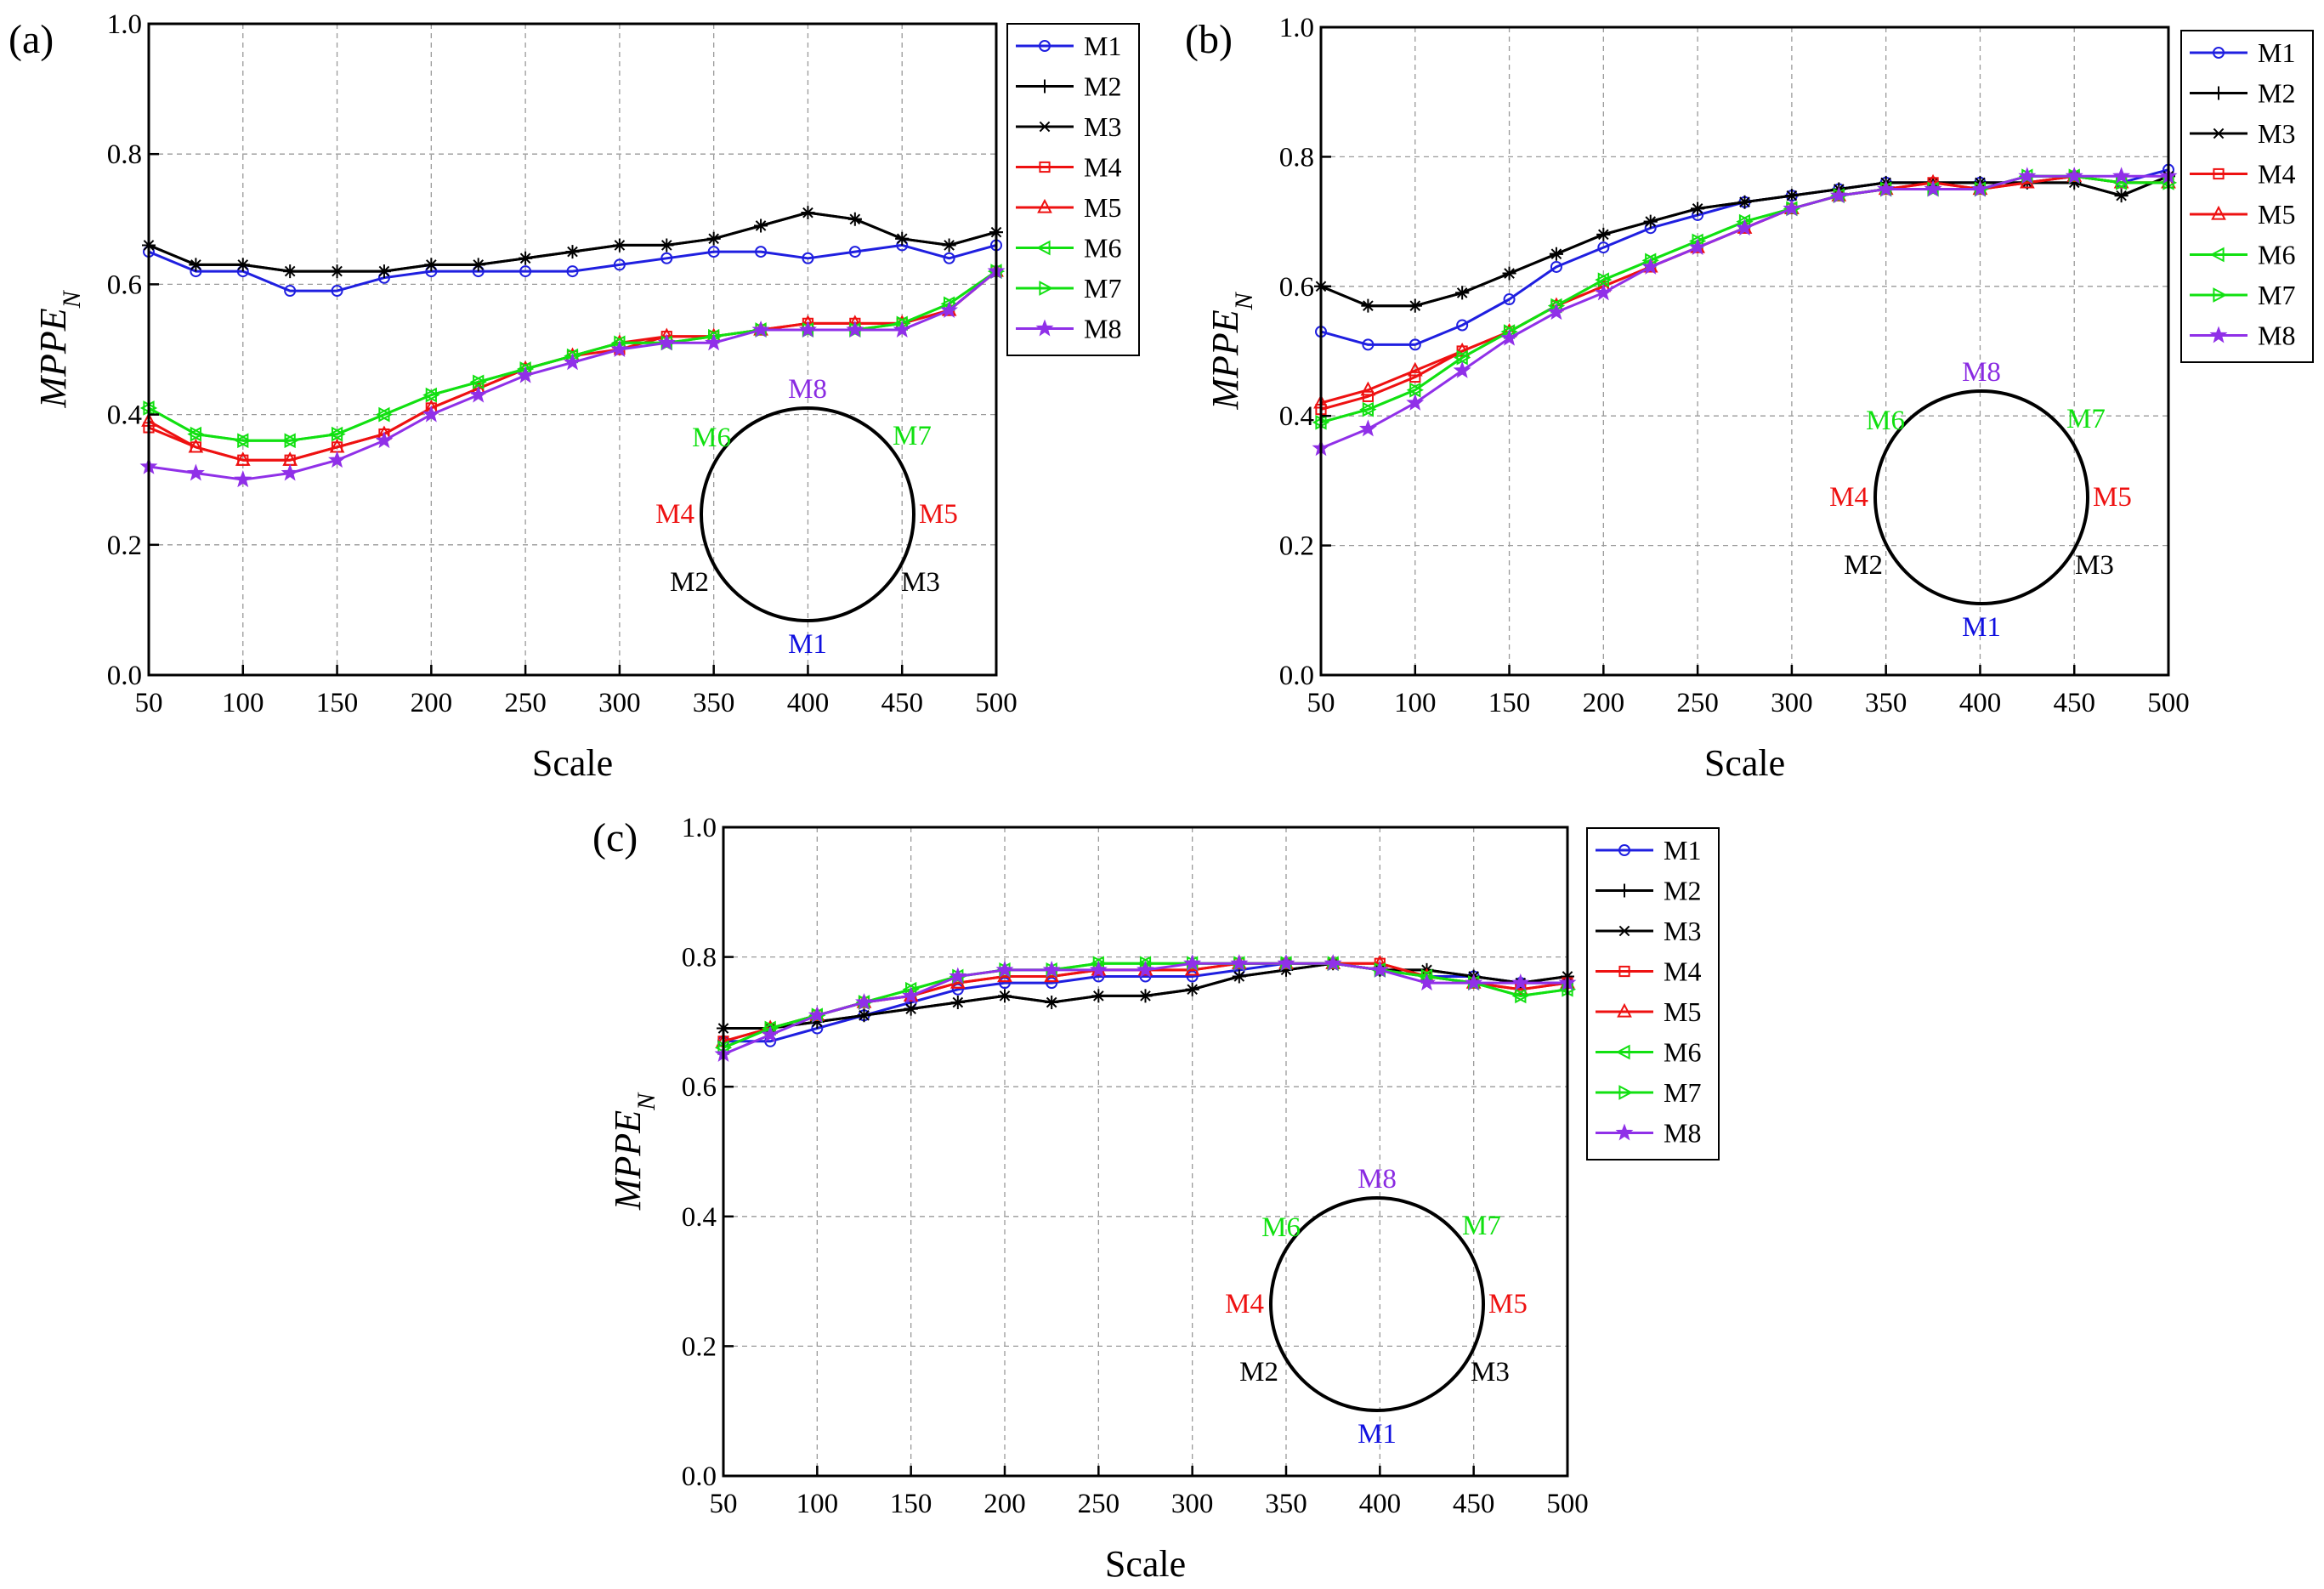 The width and height of the screenshot is (2324, 1589). What do you see at coordinates (818, 1504) in the screenshot?
I see `x-tick-label: 100` at bounding box center [818, 1504].